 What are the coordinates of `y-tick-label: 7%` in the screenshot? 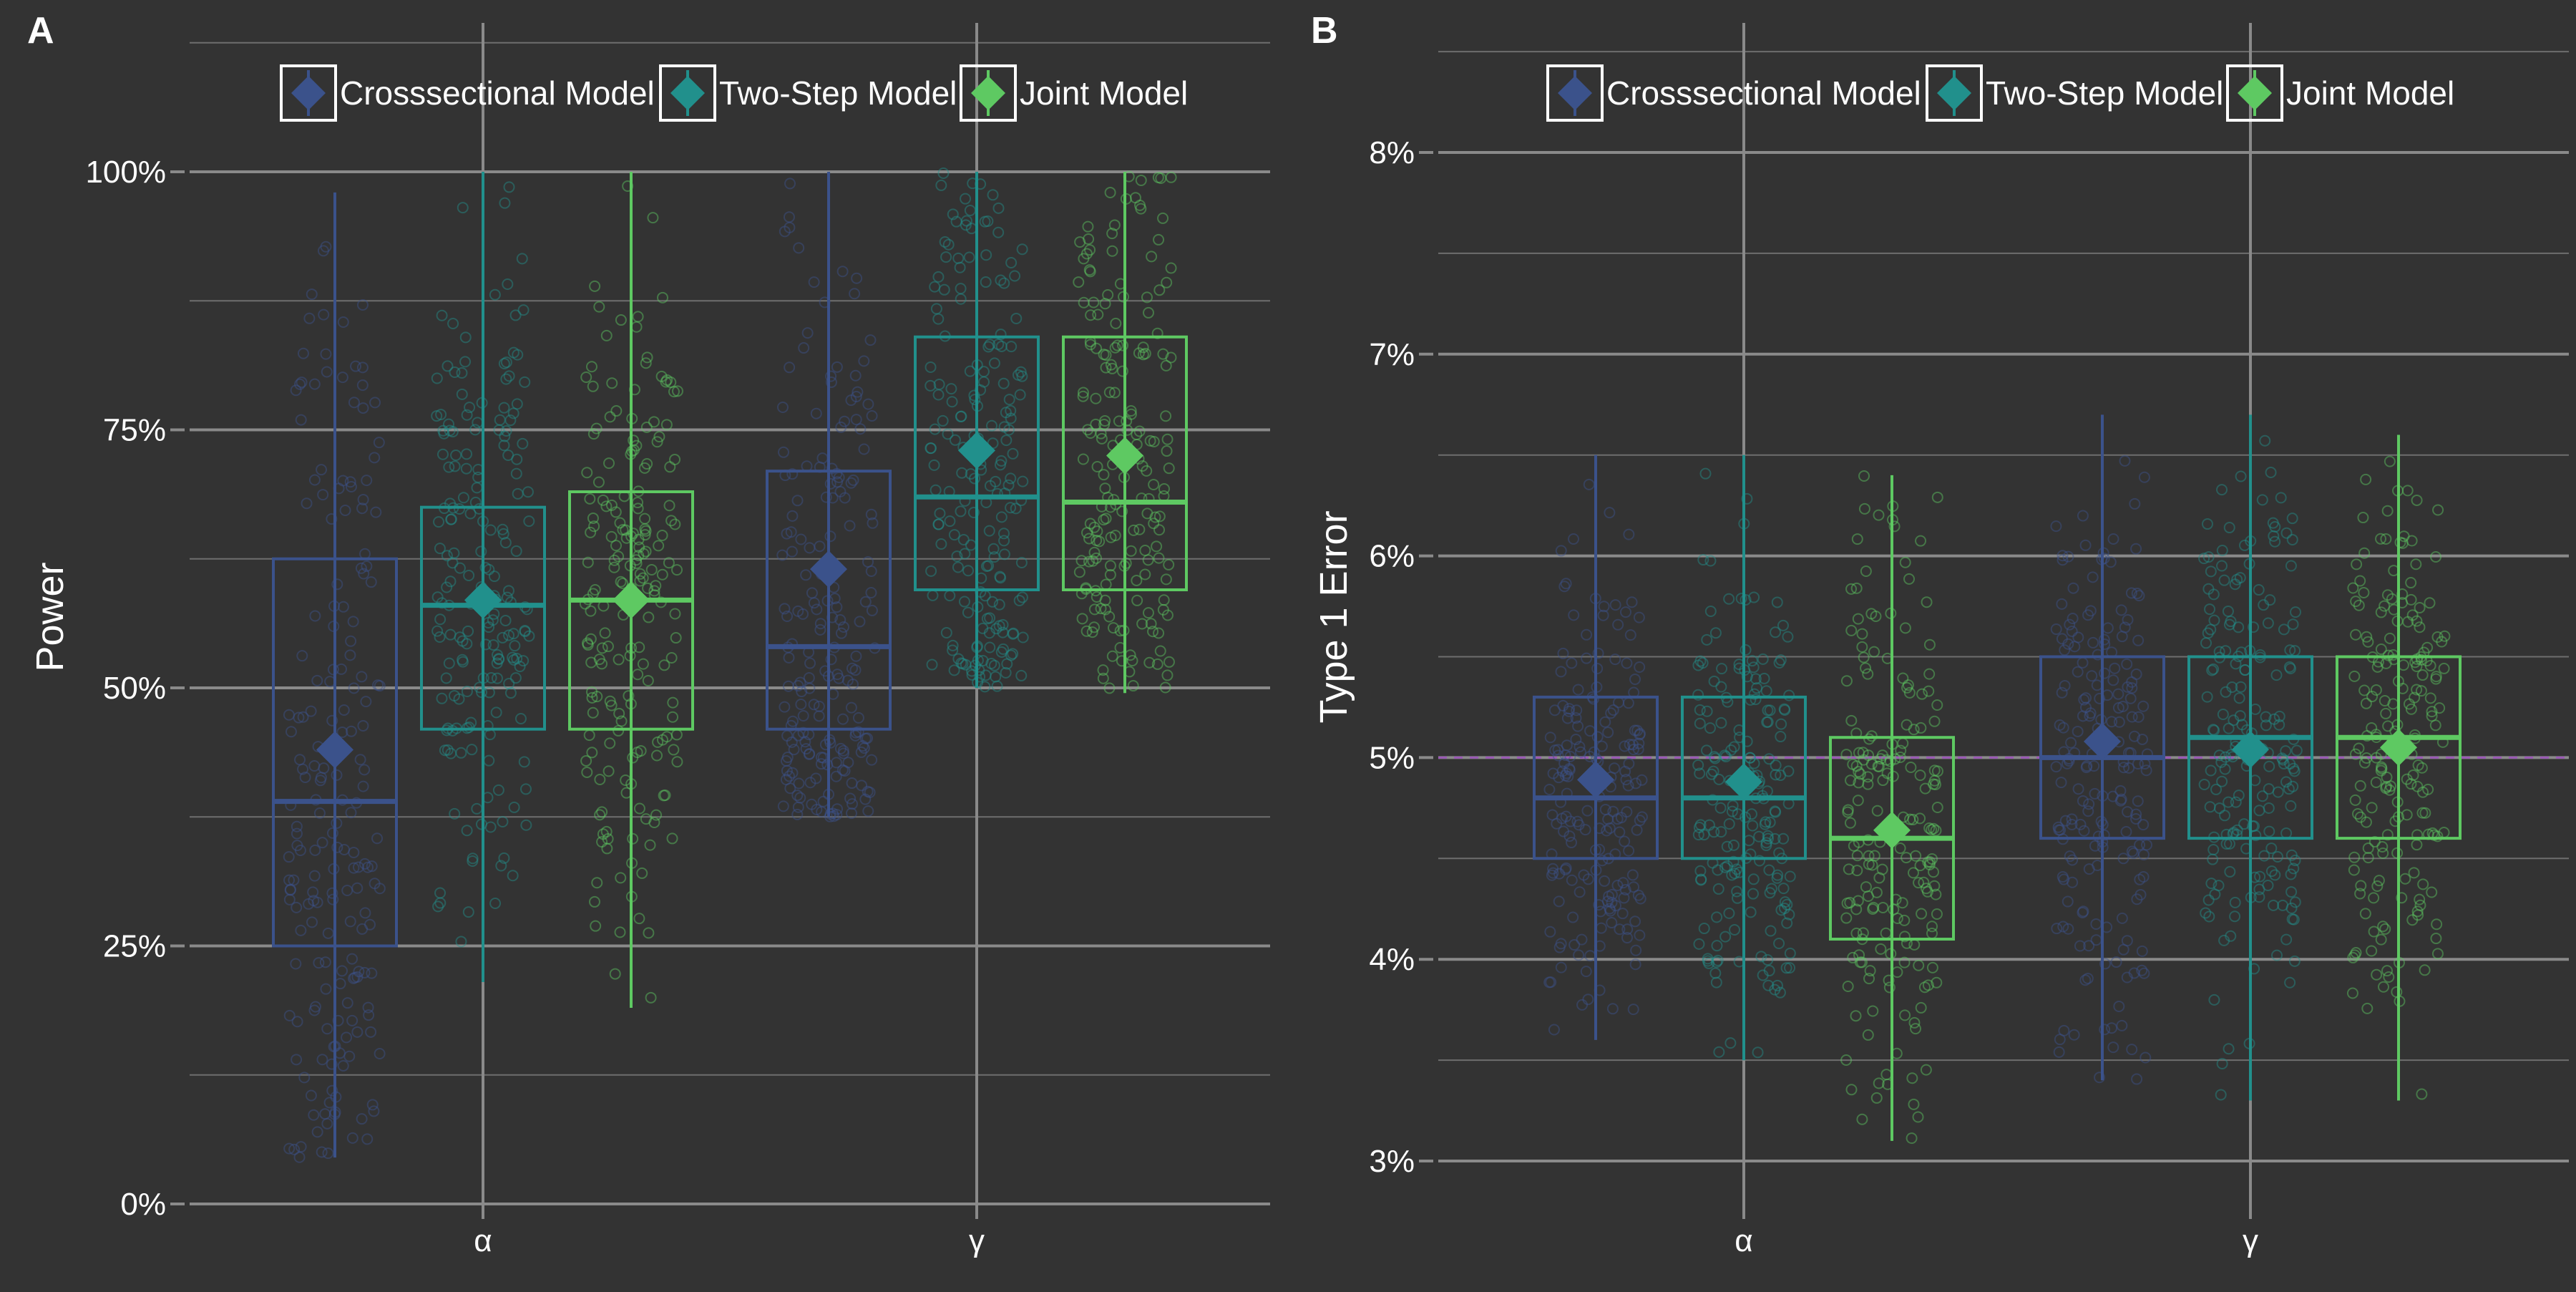 It's located at (1392, 354).